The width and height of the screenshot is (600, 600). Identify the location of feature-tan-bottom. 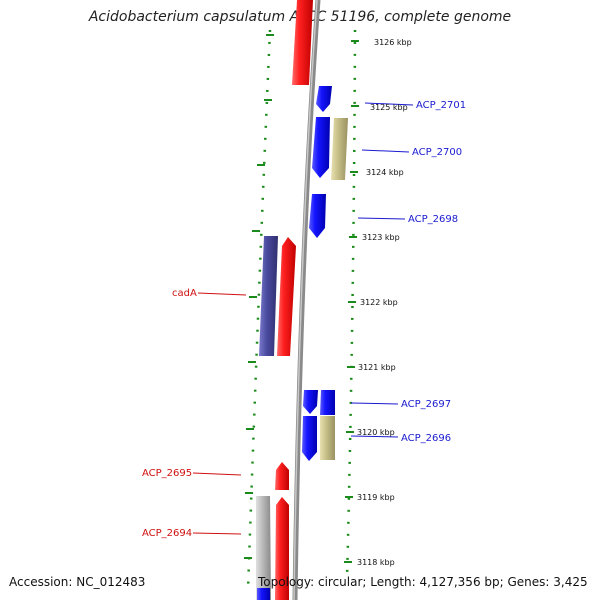
(327, 438).